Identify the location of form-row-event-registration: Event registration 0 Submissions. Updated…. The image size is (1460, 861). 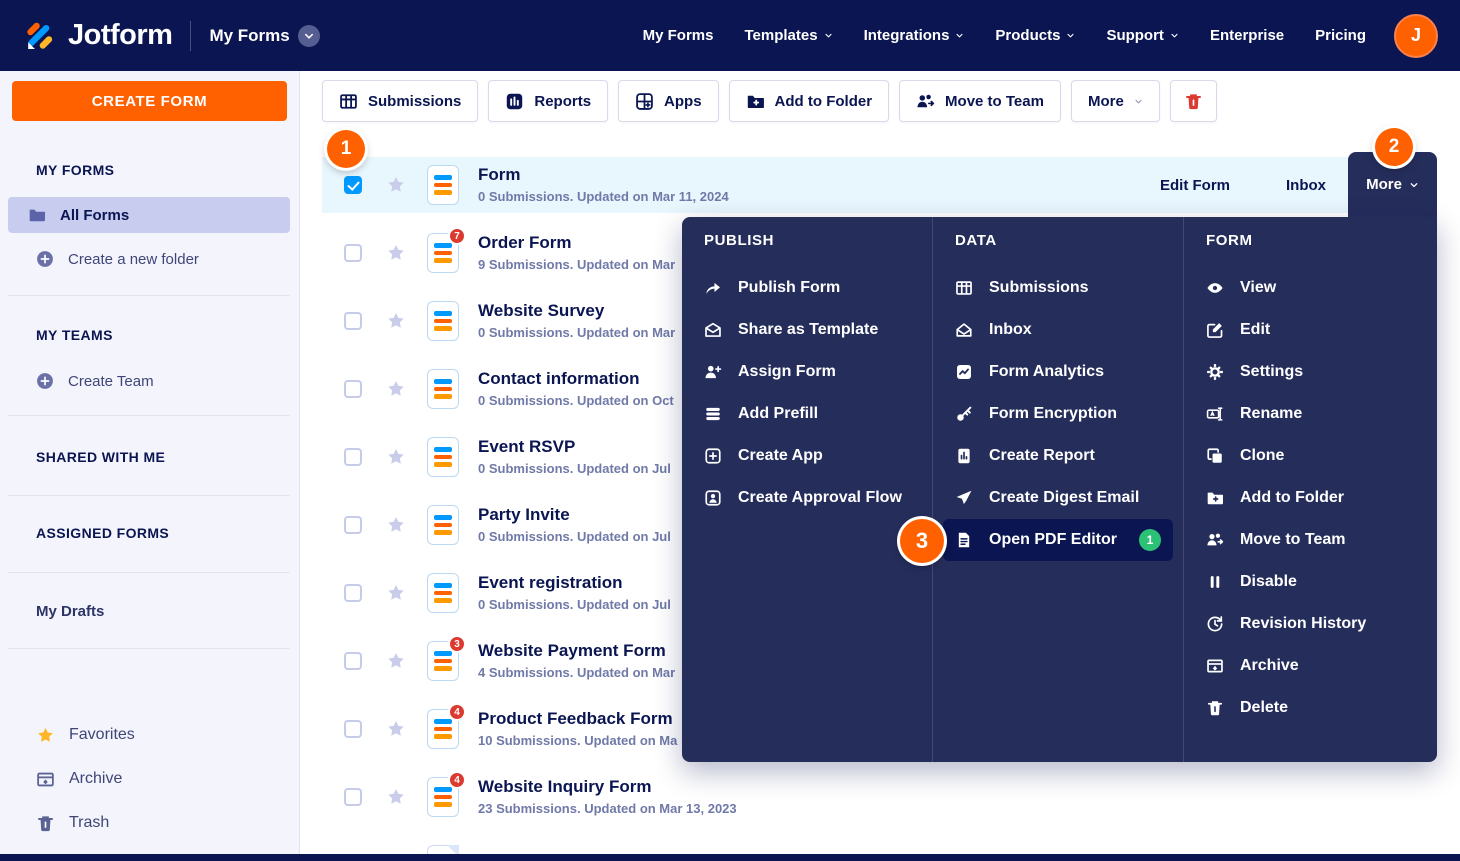
(879, 593).